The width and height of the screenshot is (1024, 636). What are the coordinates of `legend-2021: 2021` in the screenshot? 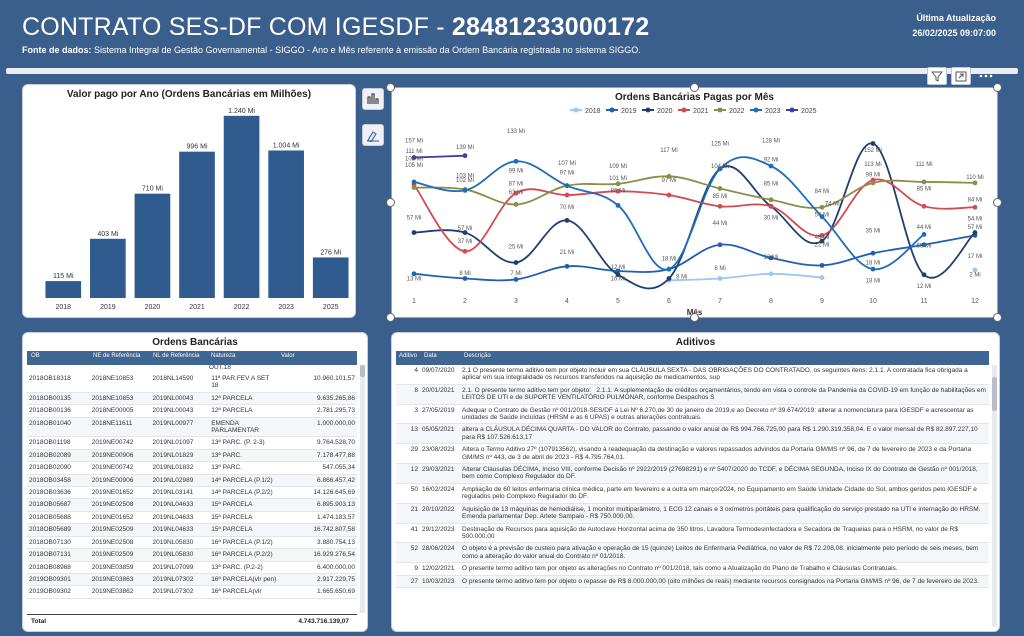 It's located at (693, 111).